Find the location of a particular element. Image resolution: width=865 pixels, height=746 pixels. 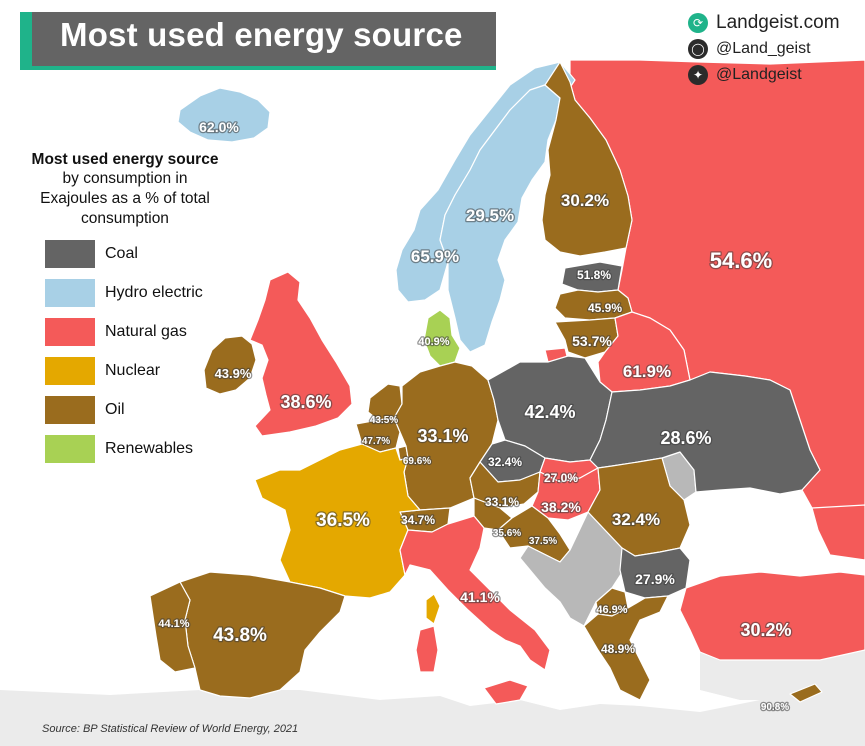

region-sicily is located at coordinates (506, 692).